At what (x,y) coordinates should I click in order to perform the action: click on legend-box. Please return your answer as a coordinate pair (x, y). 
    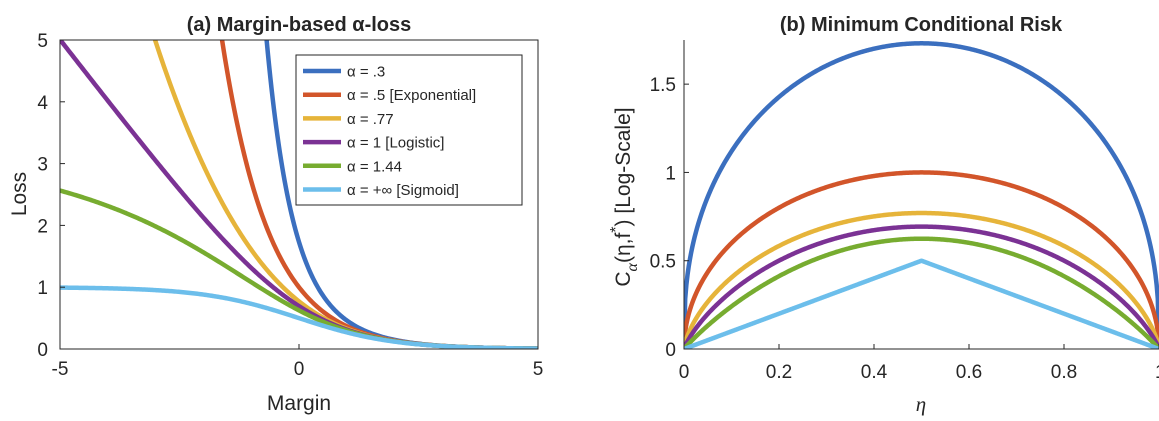
    Looking at the image, I should click on (409, 130).